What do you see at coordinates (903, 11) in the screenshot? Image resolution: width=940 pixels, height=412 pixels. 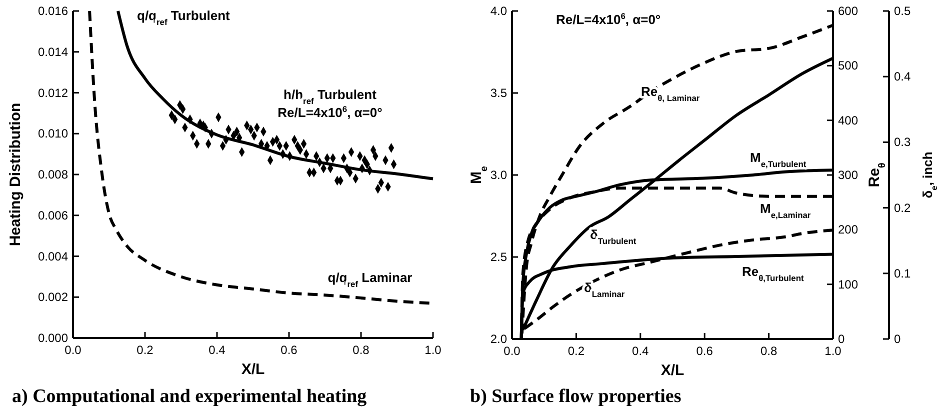 I see `y3-tick-label: 0.5` at bounding box center [903, 11].